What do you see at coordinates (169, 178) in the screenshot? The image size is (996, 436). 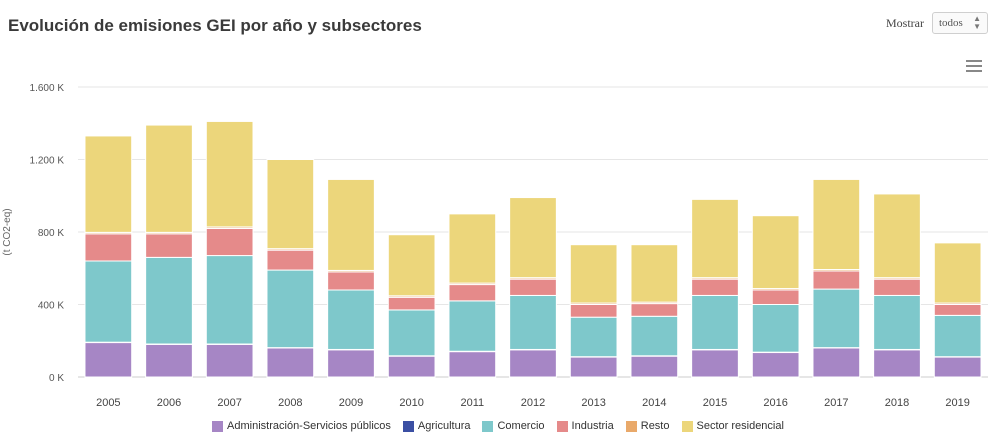 I see `bar-segment-sector-residencial-2006` at bounding box center [169, 178].